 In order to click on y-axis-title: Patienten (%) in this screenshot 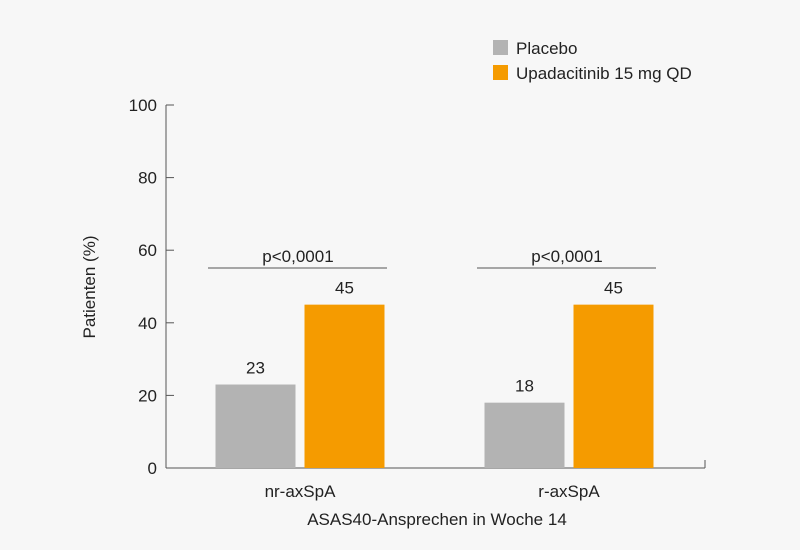, I will do `click(89, 287)`.